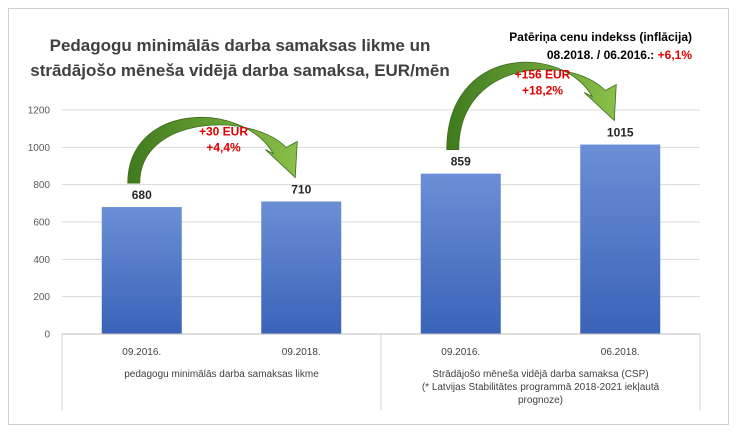 The height and width of the screenshot is (444, 737). I want to click on change-annotation: +156 EUR, so click(543, 75).